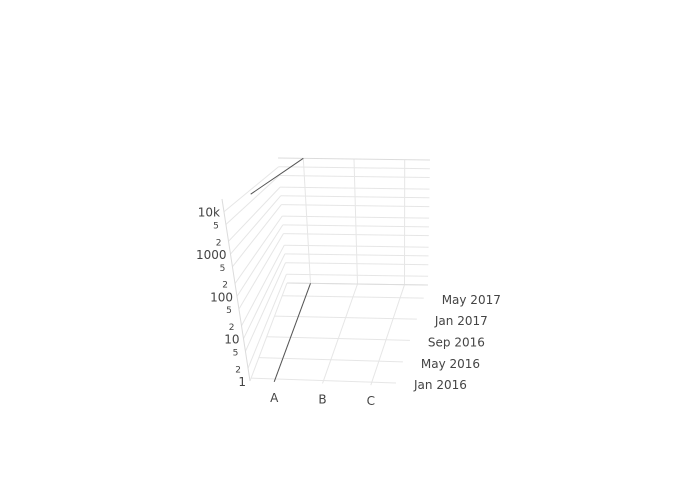 The image size is (700, 500). What do you see at coordinates (324, 380) in the screenshot?
I see `grid-line-y-floor` at bounding box center [324, 380].